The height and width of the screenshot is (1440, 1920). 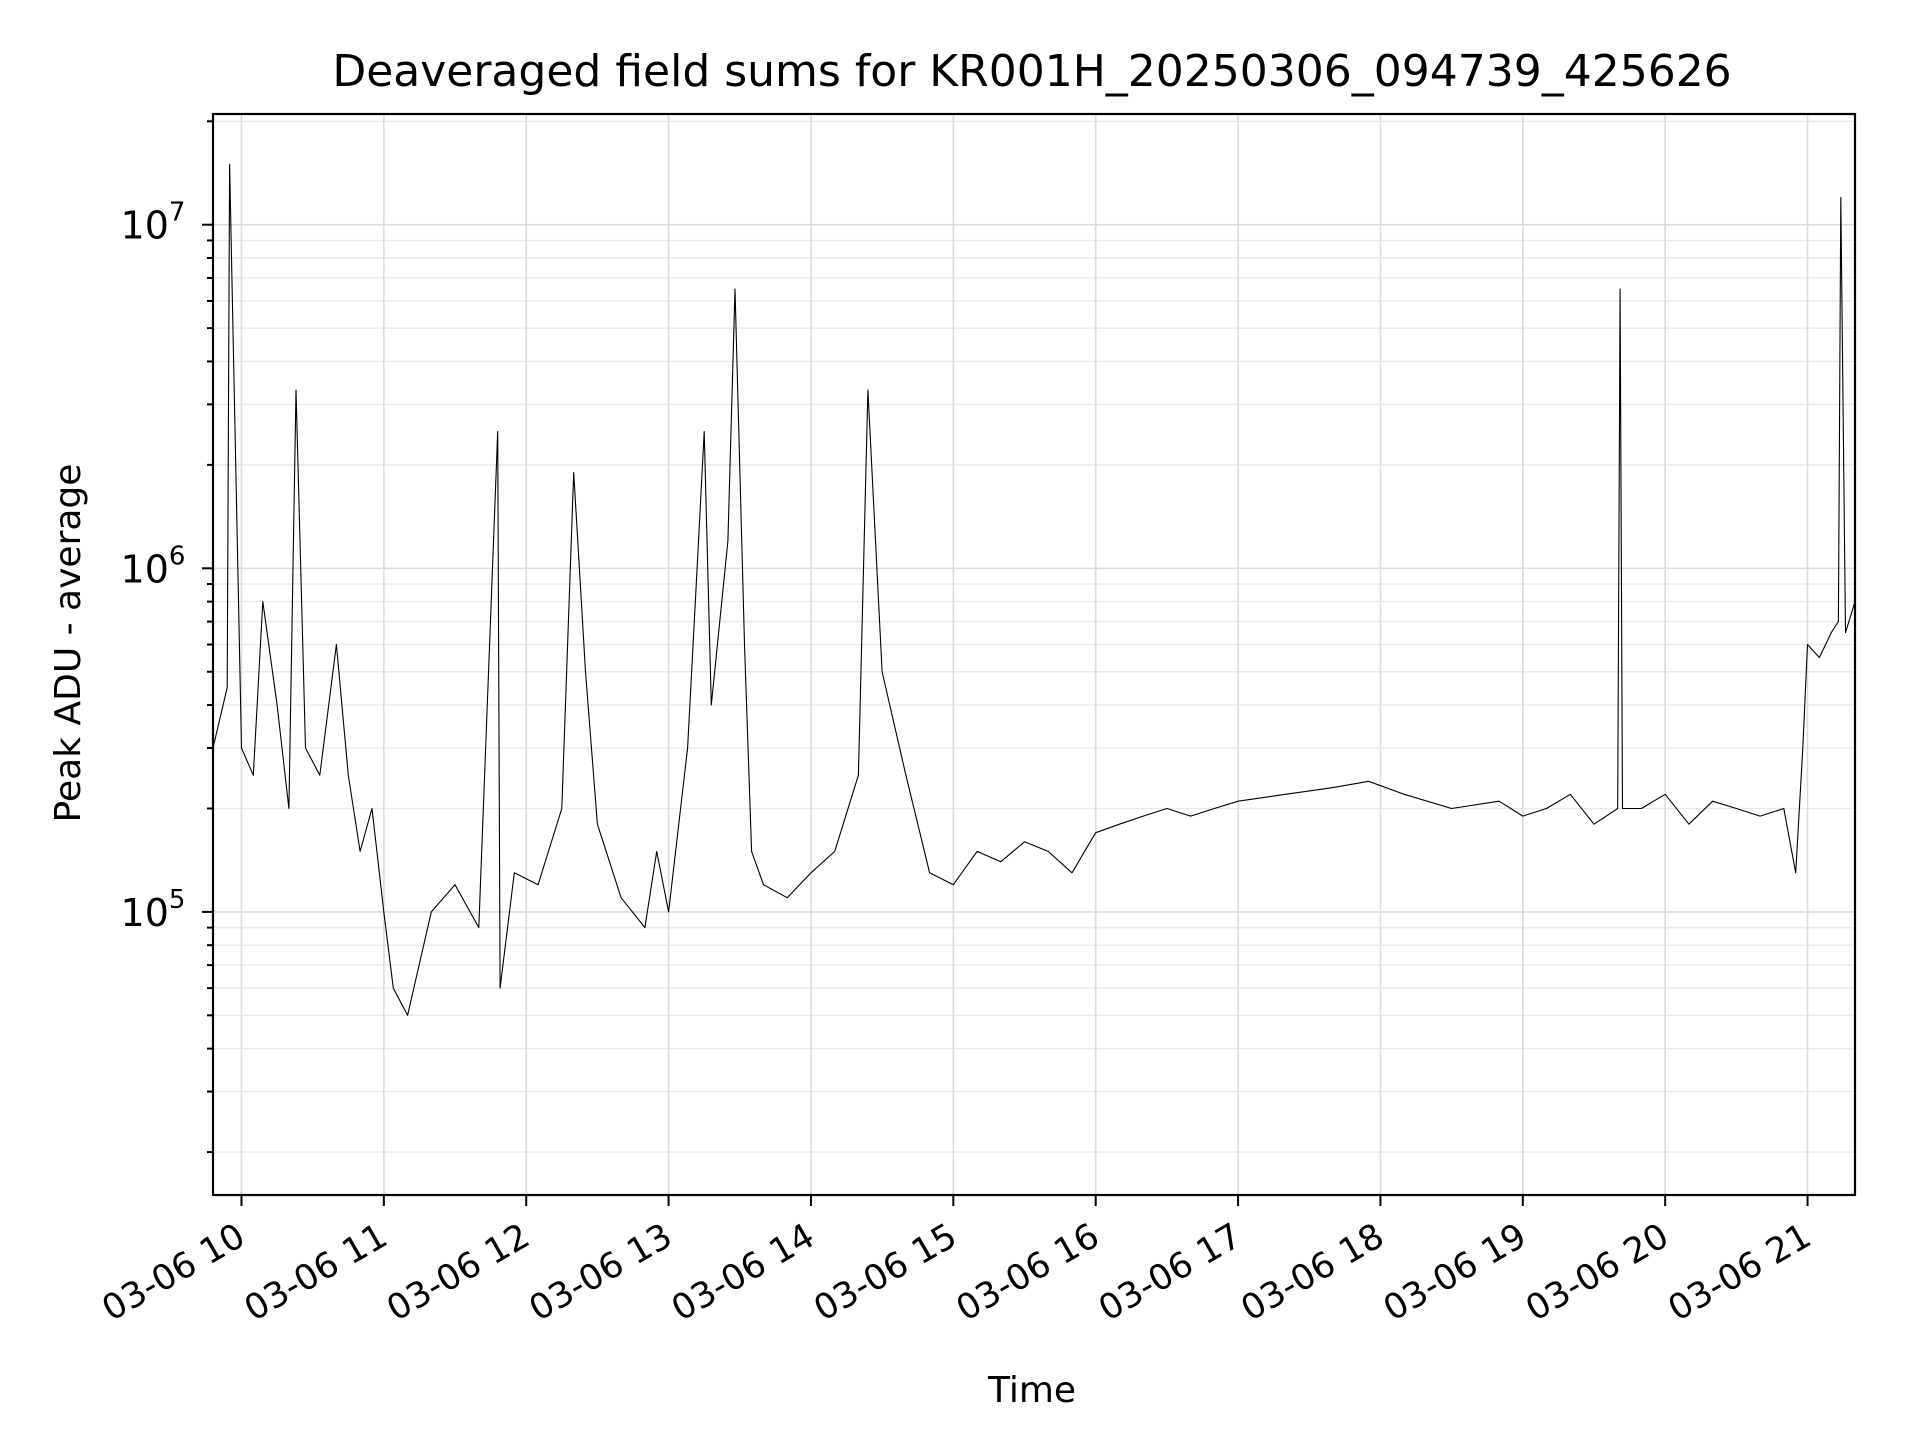 I want to click on y-tick-label: 10⁵, so click(x=153, y=910).